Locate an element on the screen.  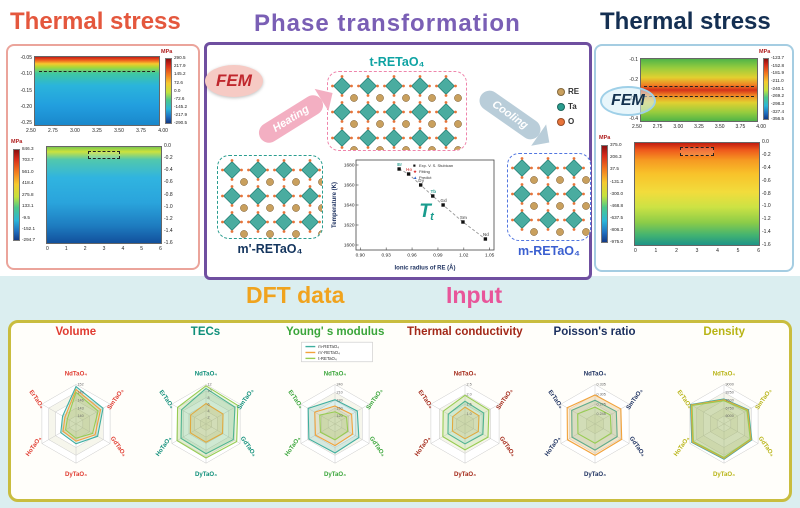
radar-series-m-RETaO₄ is located at coordinates (333, 426).